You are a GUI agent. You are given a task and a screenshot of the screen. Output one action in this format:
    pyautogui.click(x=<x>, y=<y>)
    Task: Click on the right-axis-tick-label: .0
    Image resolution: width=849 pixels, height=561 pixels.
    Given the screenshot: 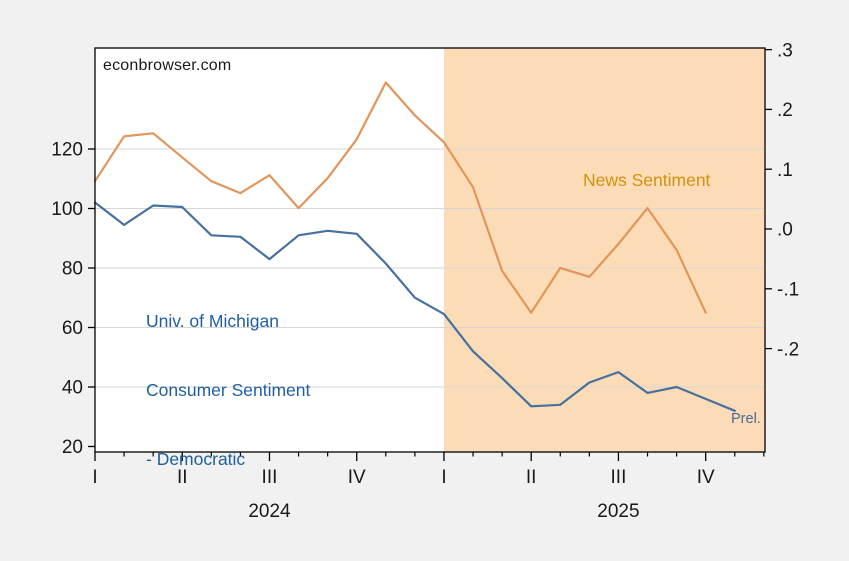 What is the action you would take?
    pyautogui.click(x=785, y=230)
    